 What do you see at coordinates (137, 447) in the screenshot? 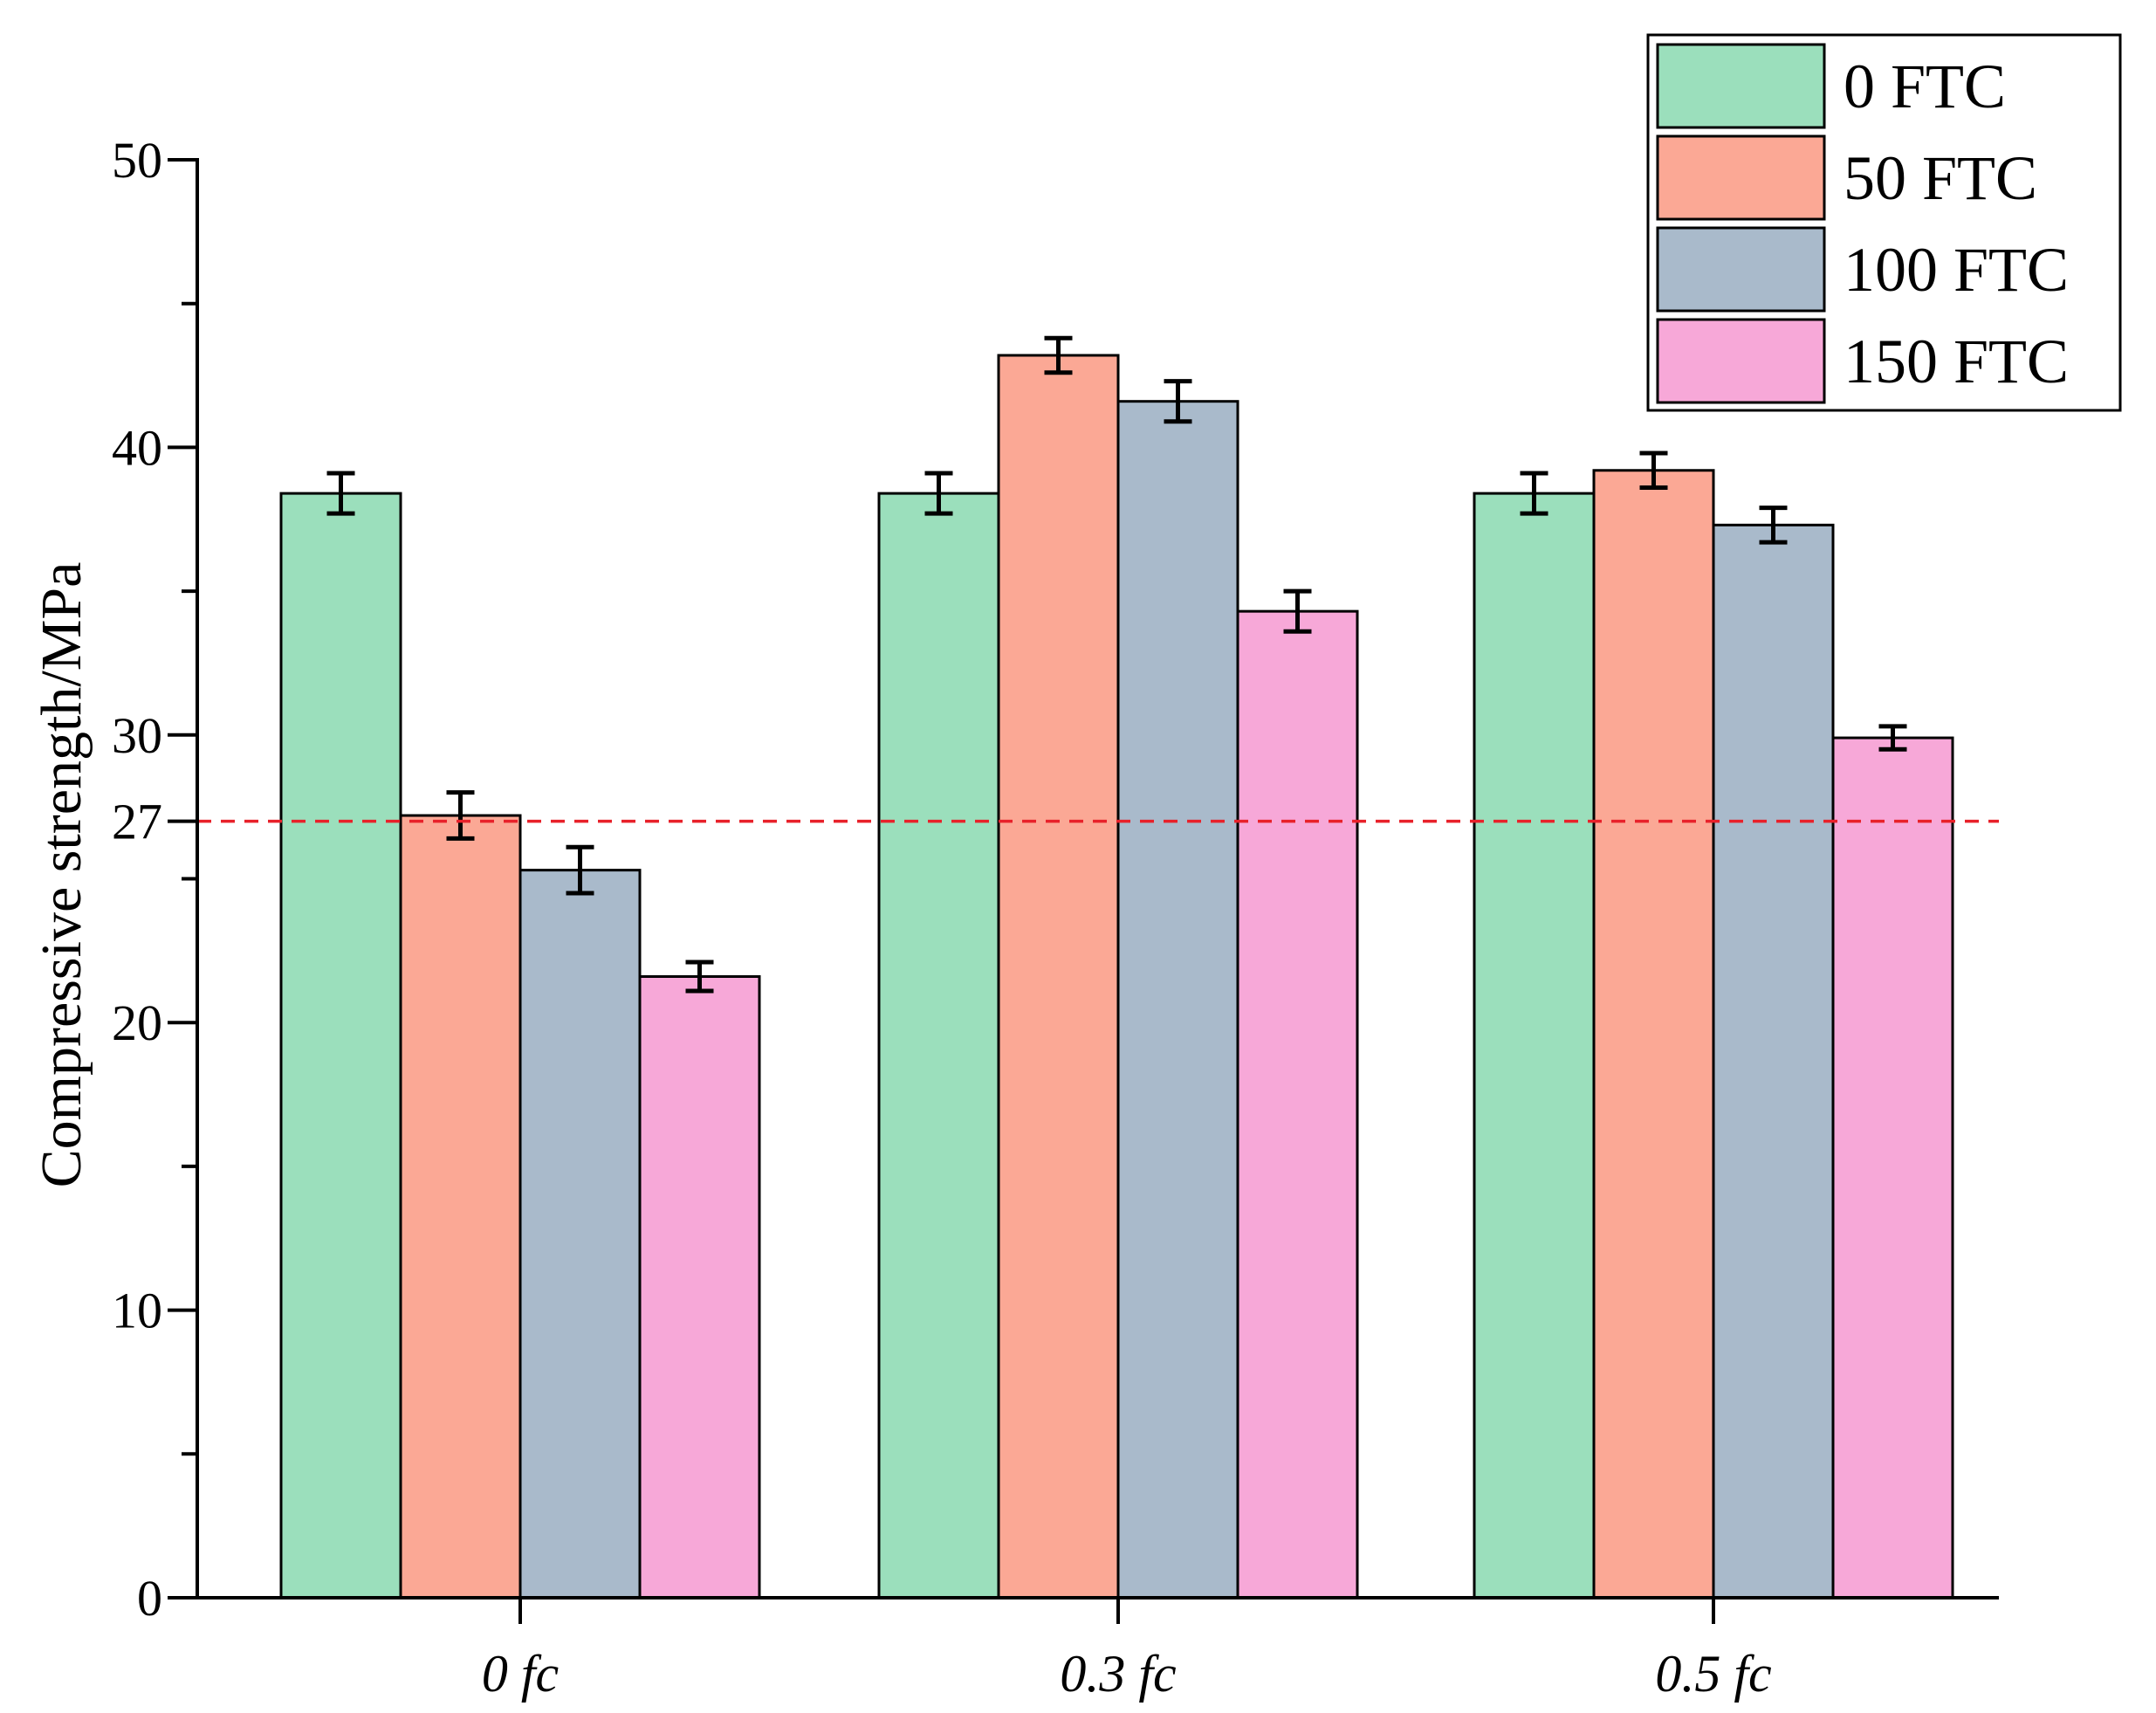
I see `y-tick-label: 40` at bounding box center [137, 447].